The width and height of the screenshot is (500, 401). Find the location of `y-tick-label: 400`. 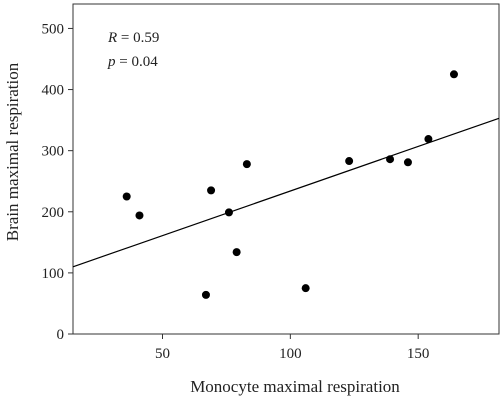

y-tick-label: 400 is located at coordinates (53, 91).